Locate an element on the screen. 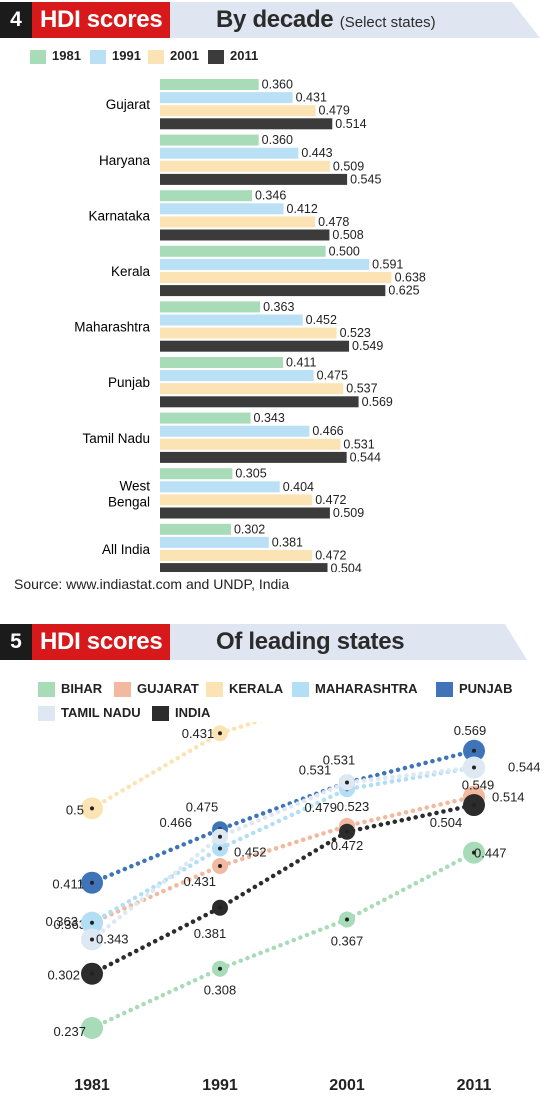 This screenshot has height=1102, width=550. chart4-subtitle: (Select states) is located at coordinates (387, 22).